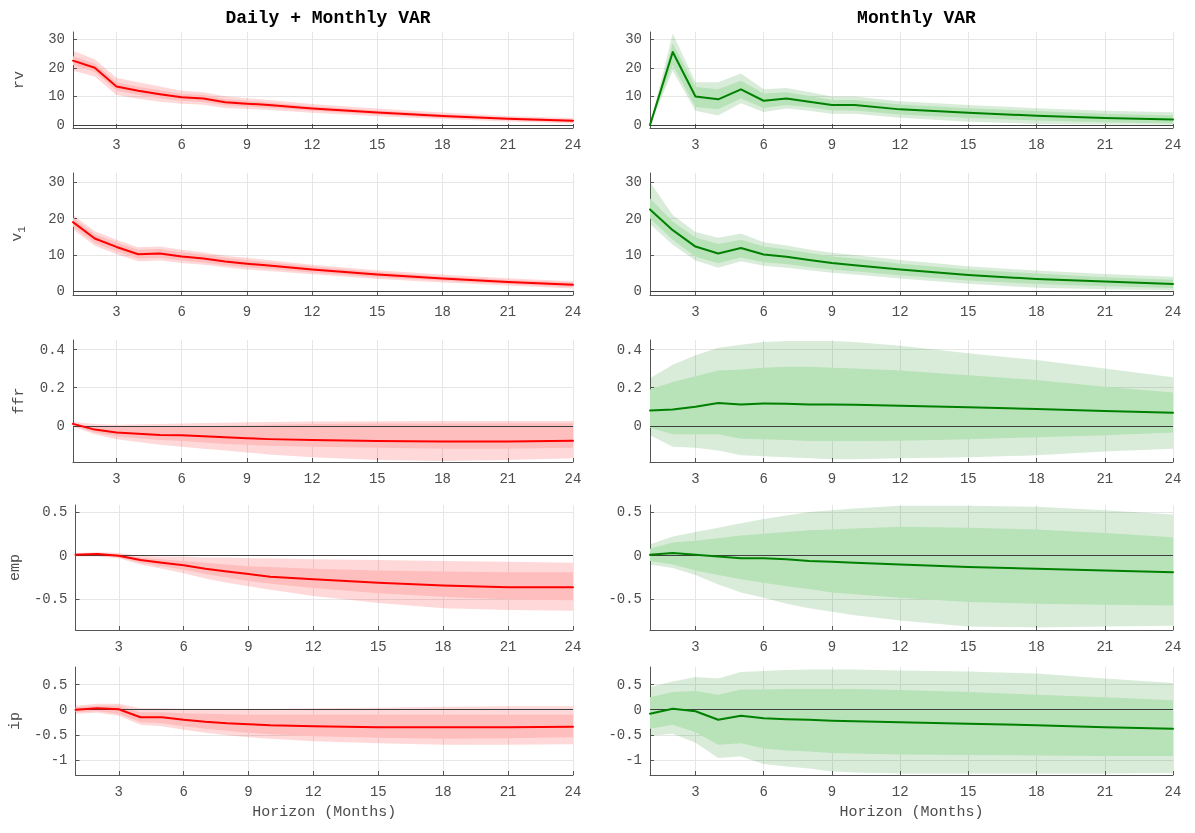  Describe the element at coordinates (633, 759) in the screenshot. I see `y-tick-label: -1` at that location.